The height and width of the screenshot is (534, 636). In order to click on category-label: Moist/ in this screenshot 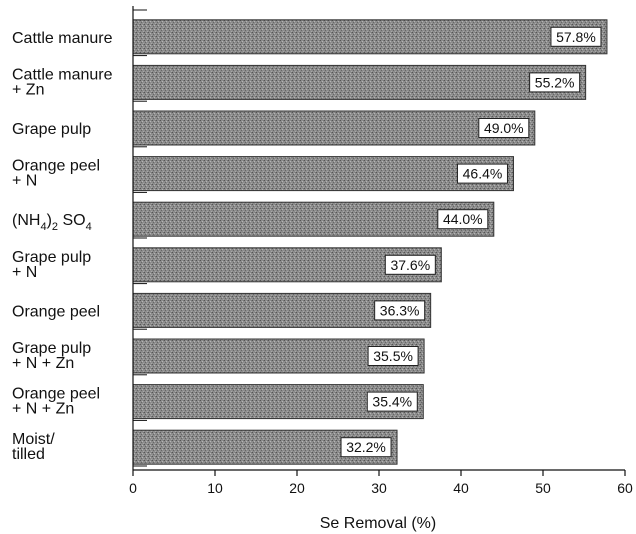, I will do `click(33, 439)`.